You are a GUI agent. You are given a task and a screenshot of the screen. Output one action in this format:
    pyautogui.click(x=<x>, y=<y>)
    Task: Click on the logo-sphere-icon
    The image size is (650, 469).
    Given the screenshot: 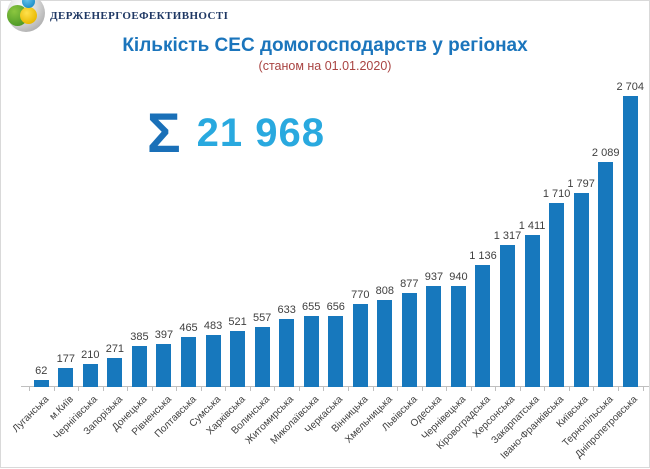 What is the action you would take?
    pyautogui.click(x=26, y=16)
    